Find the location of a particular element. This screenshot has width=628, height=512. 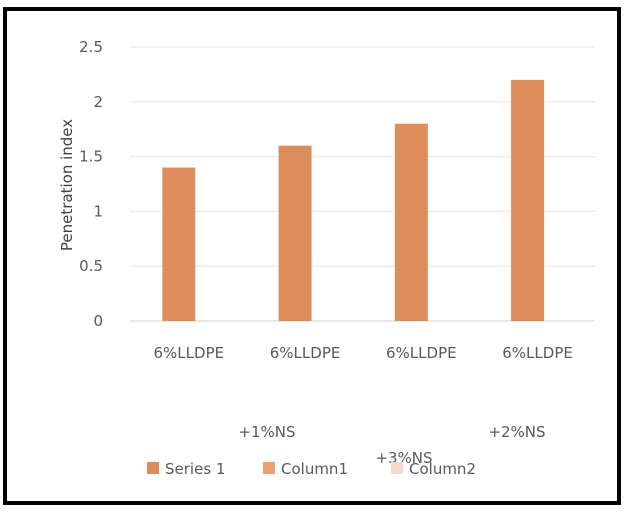

legend-label: Column2 is located at coordinates (442, 469).